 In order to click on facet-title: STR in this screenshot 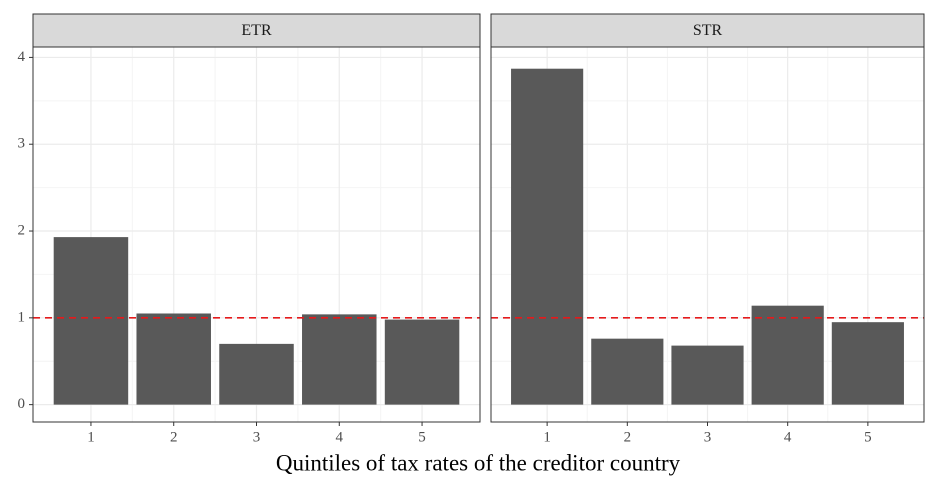, I will do `click(708, 30)`.